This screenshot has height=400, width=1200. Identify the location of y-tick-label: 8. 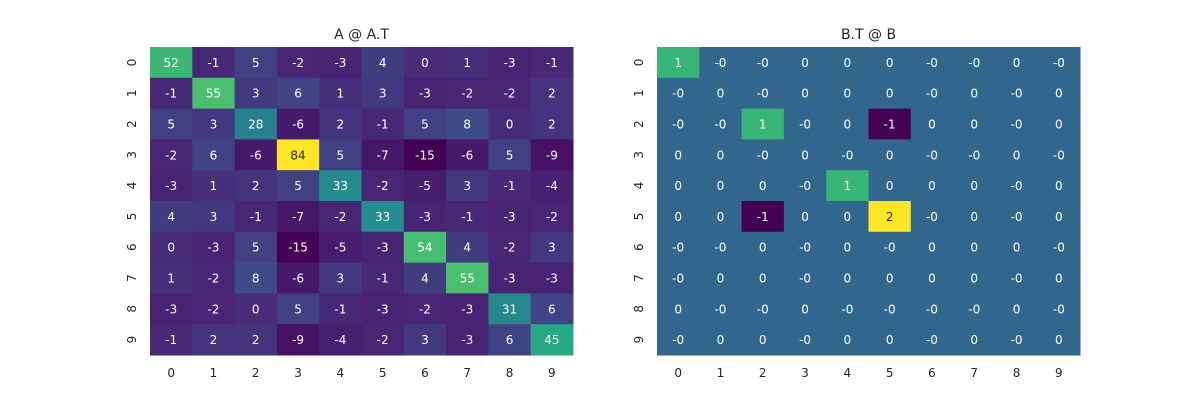
(132, 309).